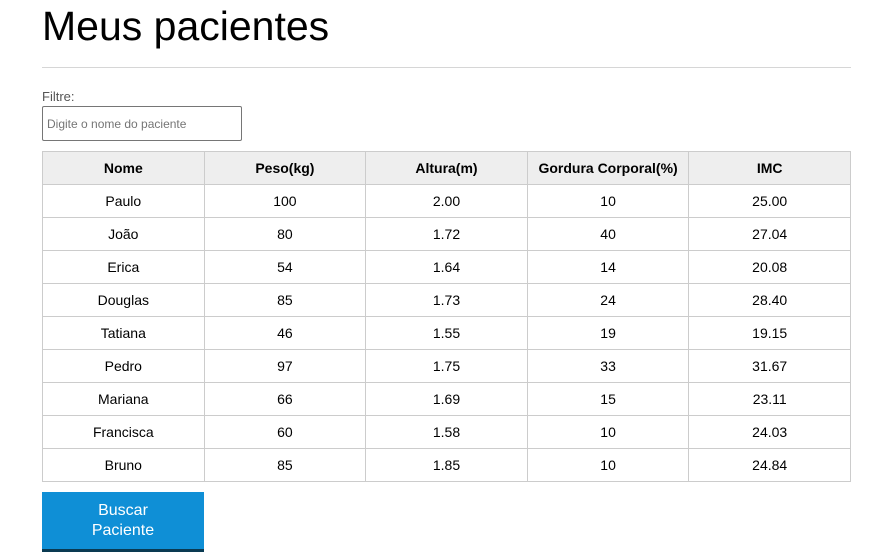 The width and height of the screenshot is (889, 560). I want to click on cell-gordura: 24, so click(608, 300).